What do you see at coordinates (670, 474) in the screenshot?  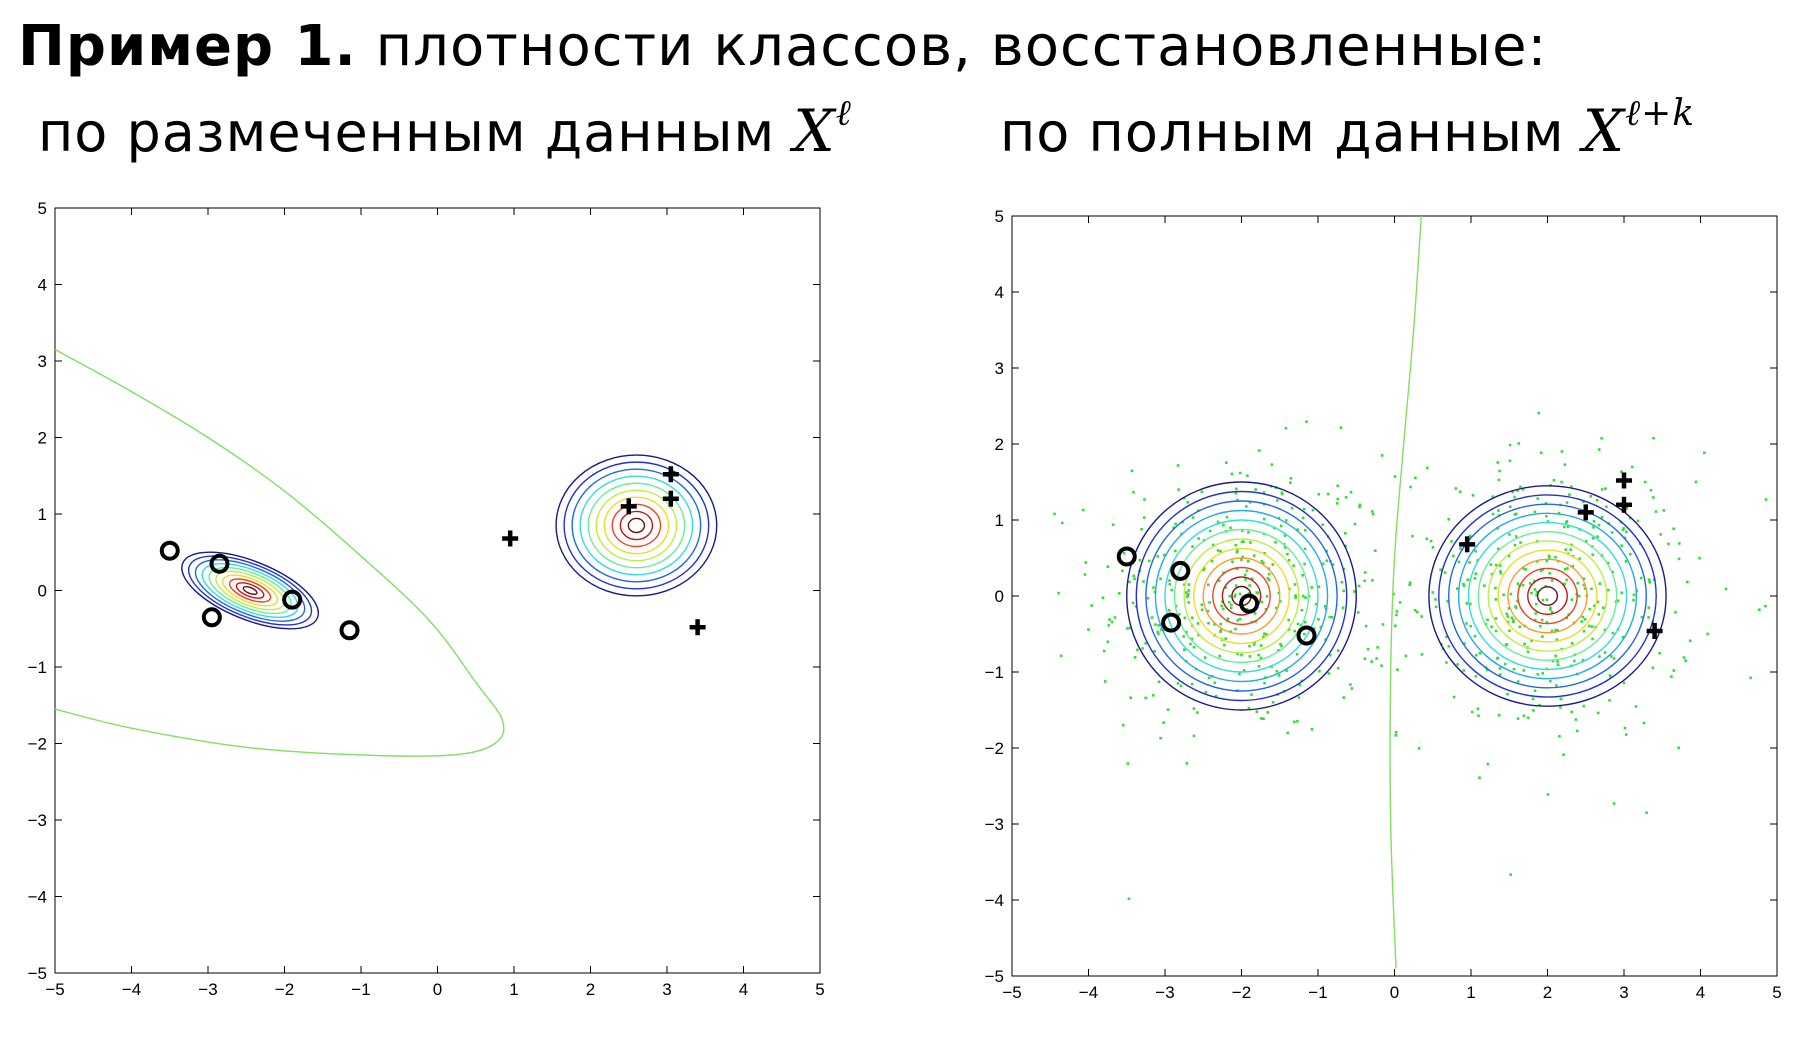 I see `left-class-plus-marker` at bounding box center [670, 474].